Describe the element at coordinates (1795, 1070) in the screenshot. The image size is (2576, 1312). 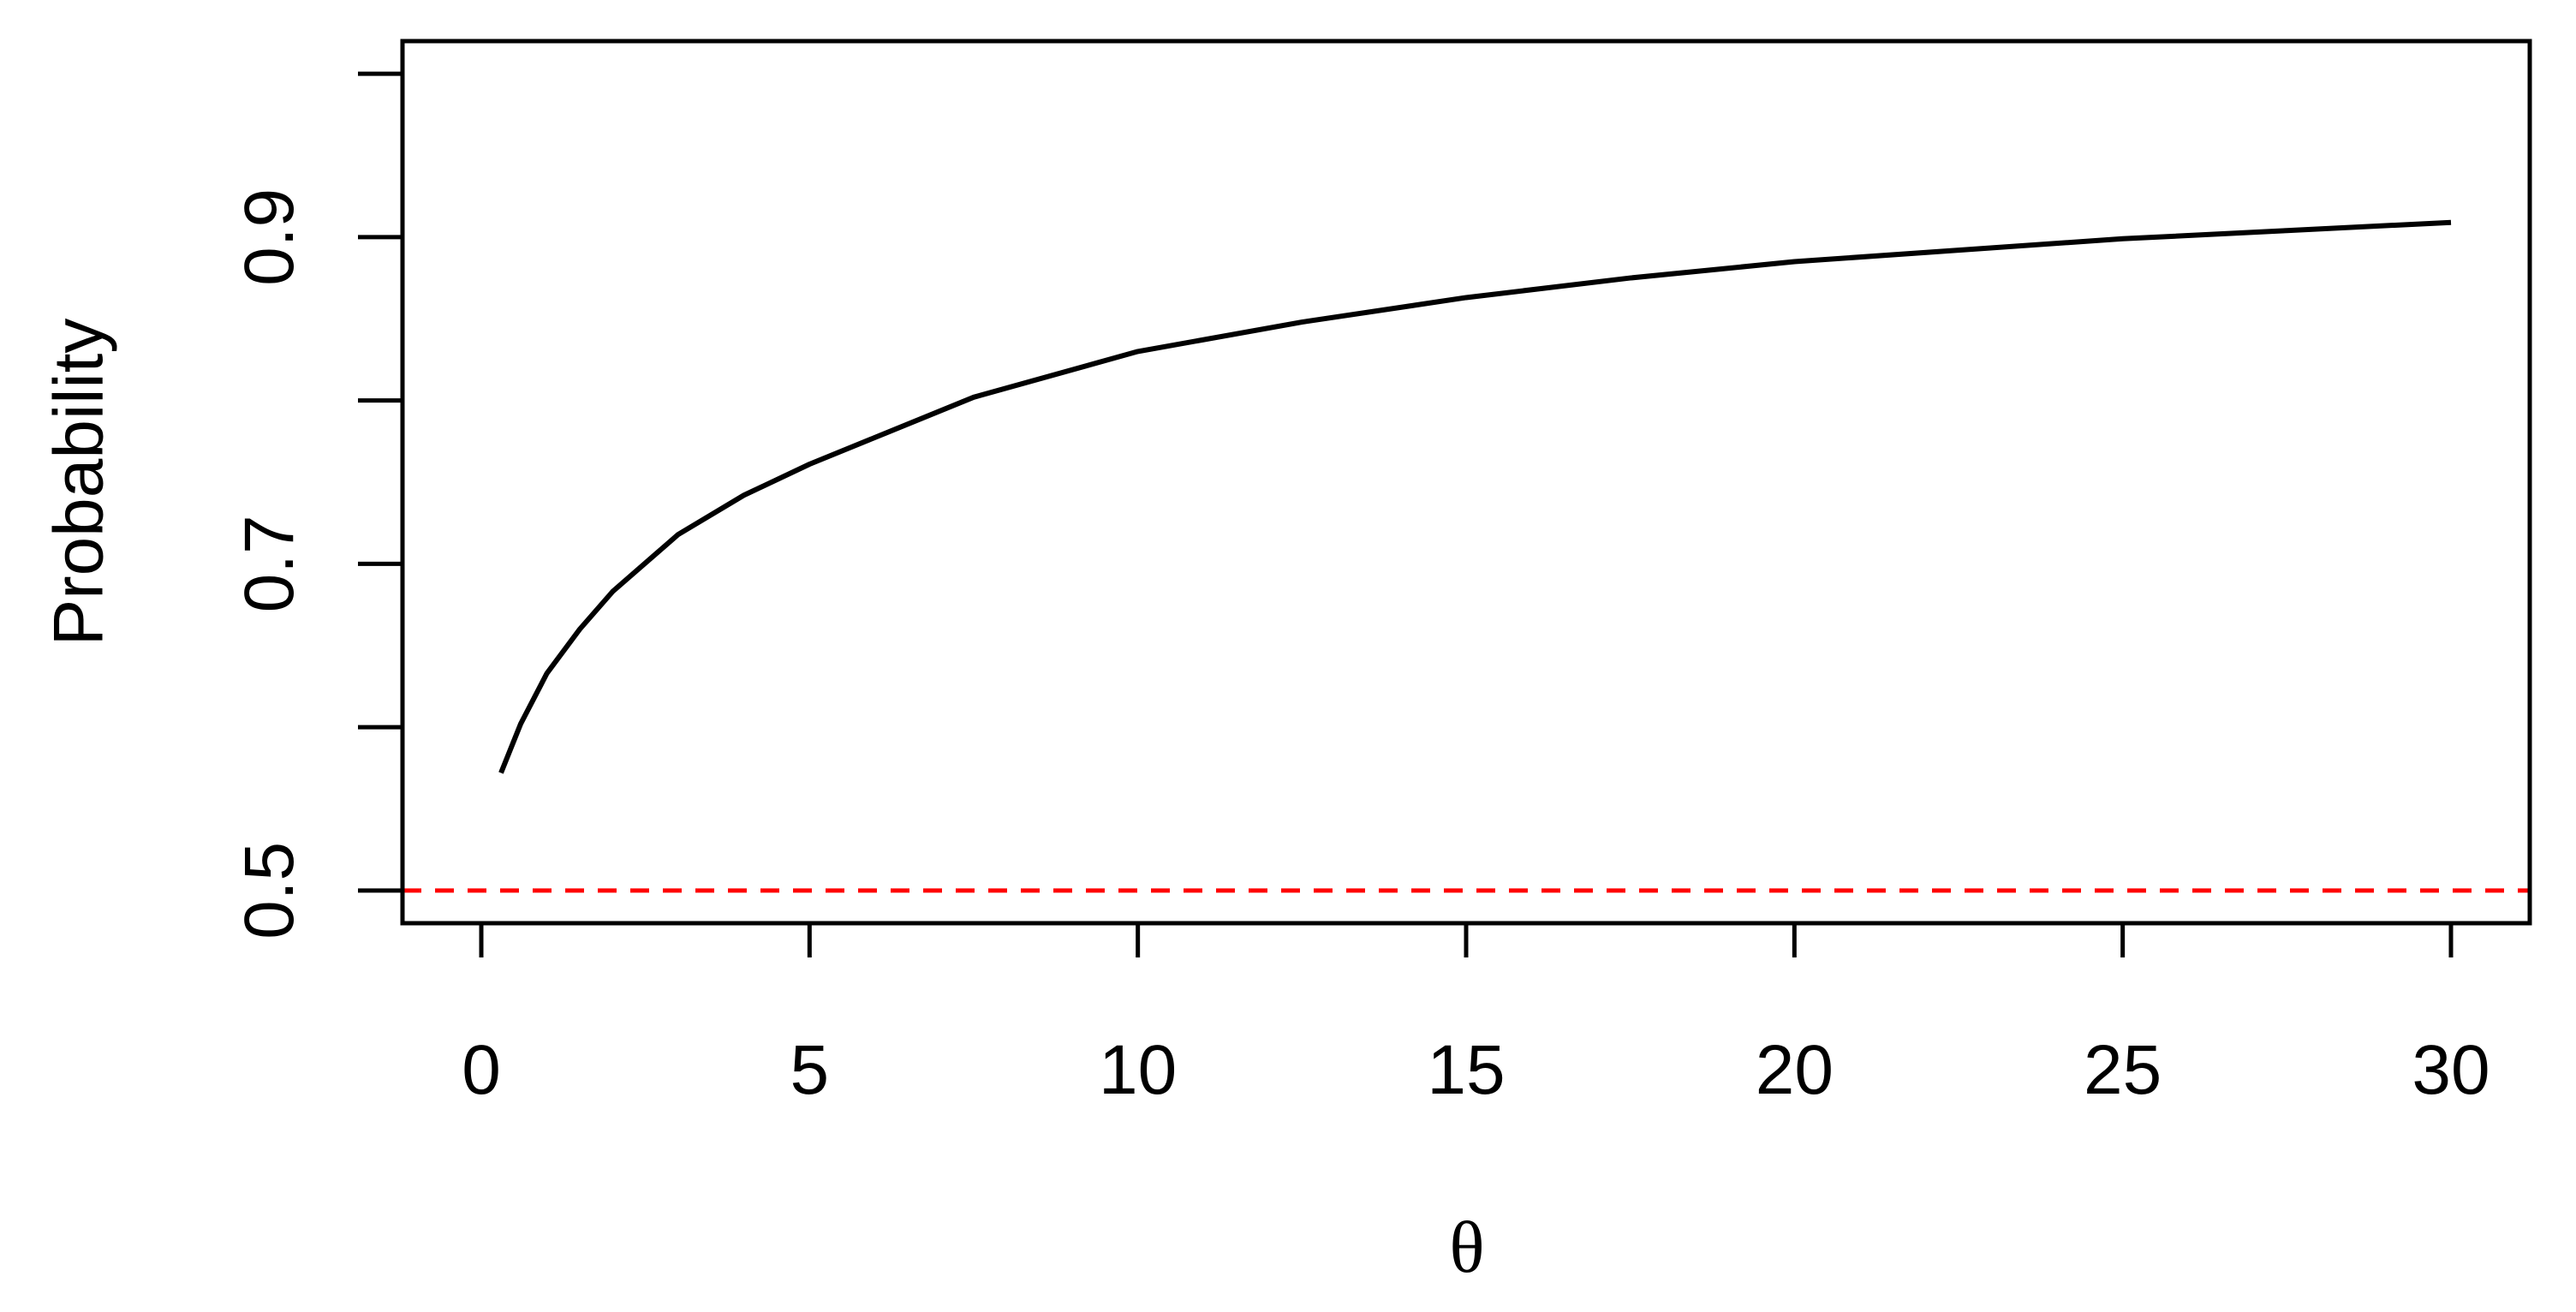
I see `x-tick-label: 20` at that location.